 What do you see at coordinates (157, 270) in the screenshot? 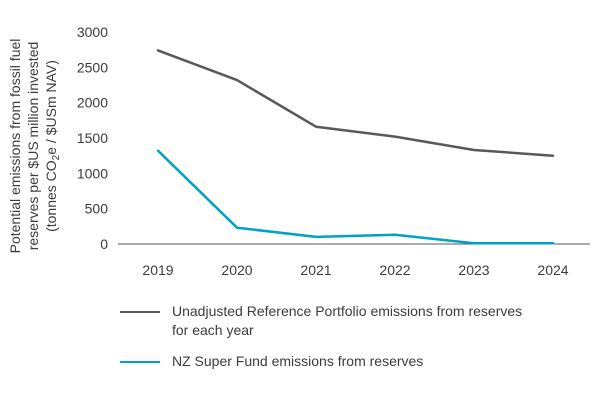
I see `x-tick-label: 2019` at bounding box center [157, 270].